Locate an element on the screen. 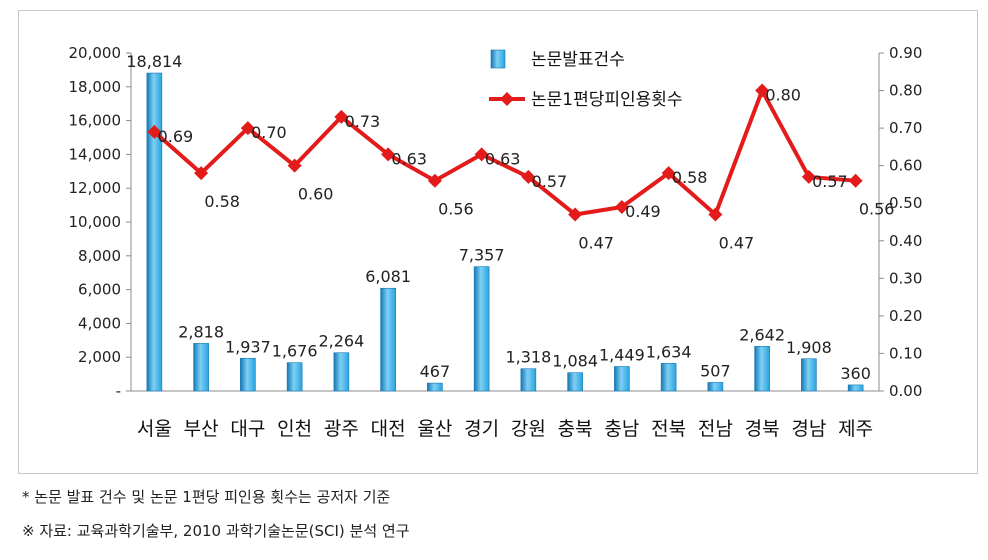 This screenshot has width=988, height=560. bar-value-label: 6,081 is located at coordinates (388, 276).